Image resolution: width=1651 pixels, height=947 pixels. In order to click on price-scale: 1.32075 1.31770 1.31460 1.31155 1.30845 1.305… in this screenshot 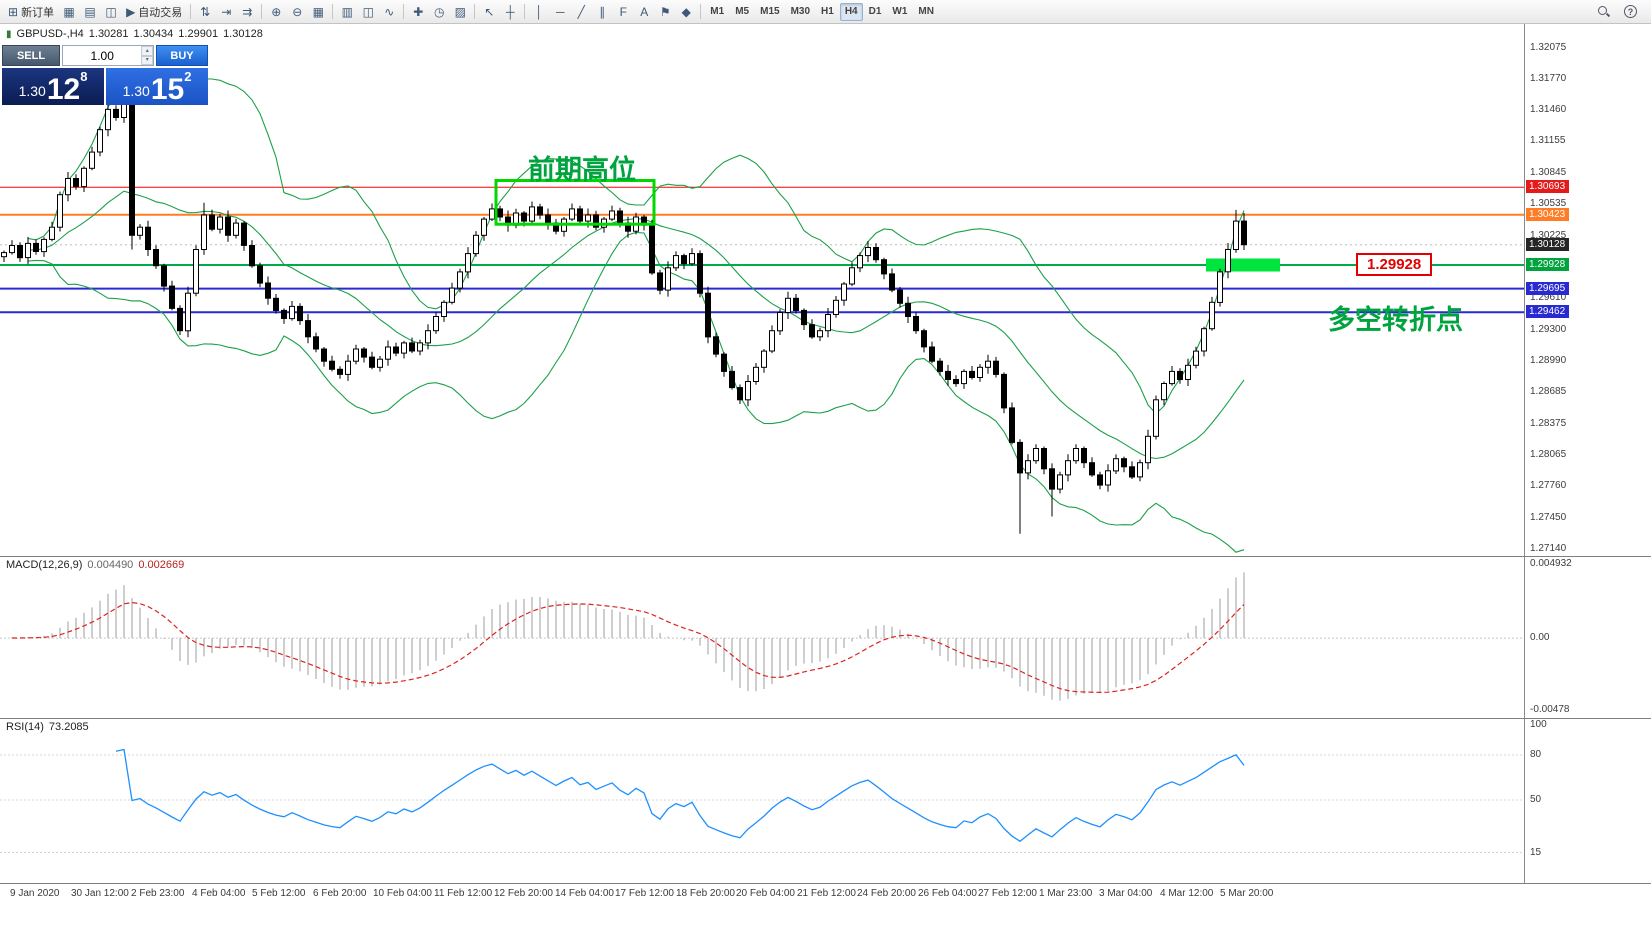, I will do `click(1587, 453)`.